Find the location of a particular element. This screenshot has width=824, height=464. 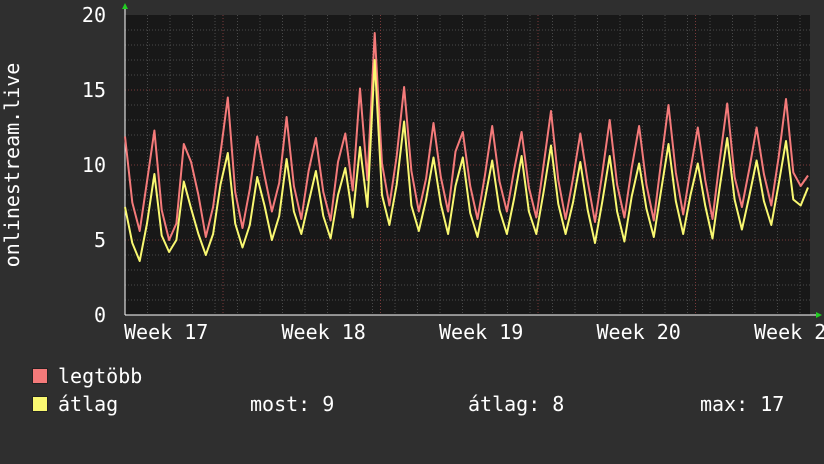

legend-label: átlag is located at coordinates (88, 404).